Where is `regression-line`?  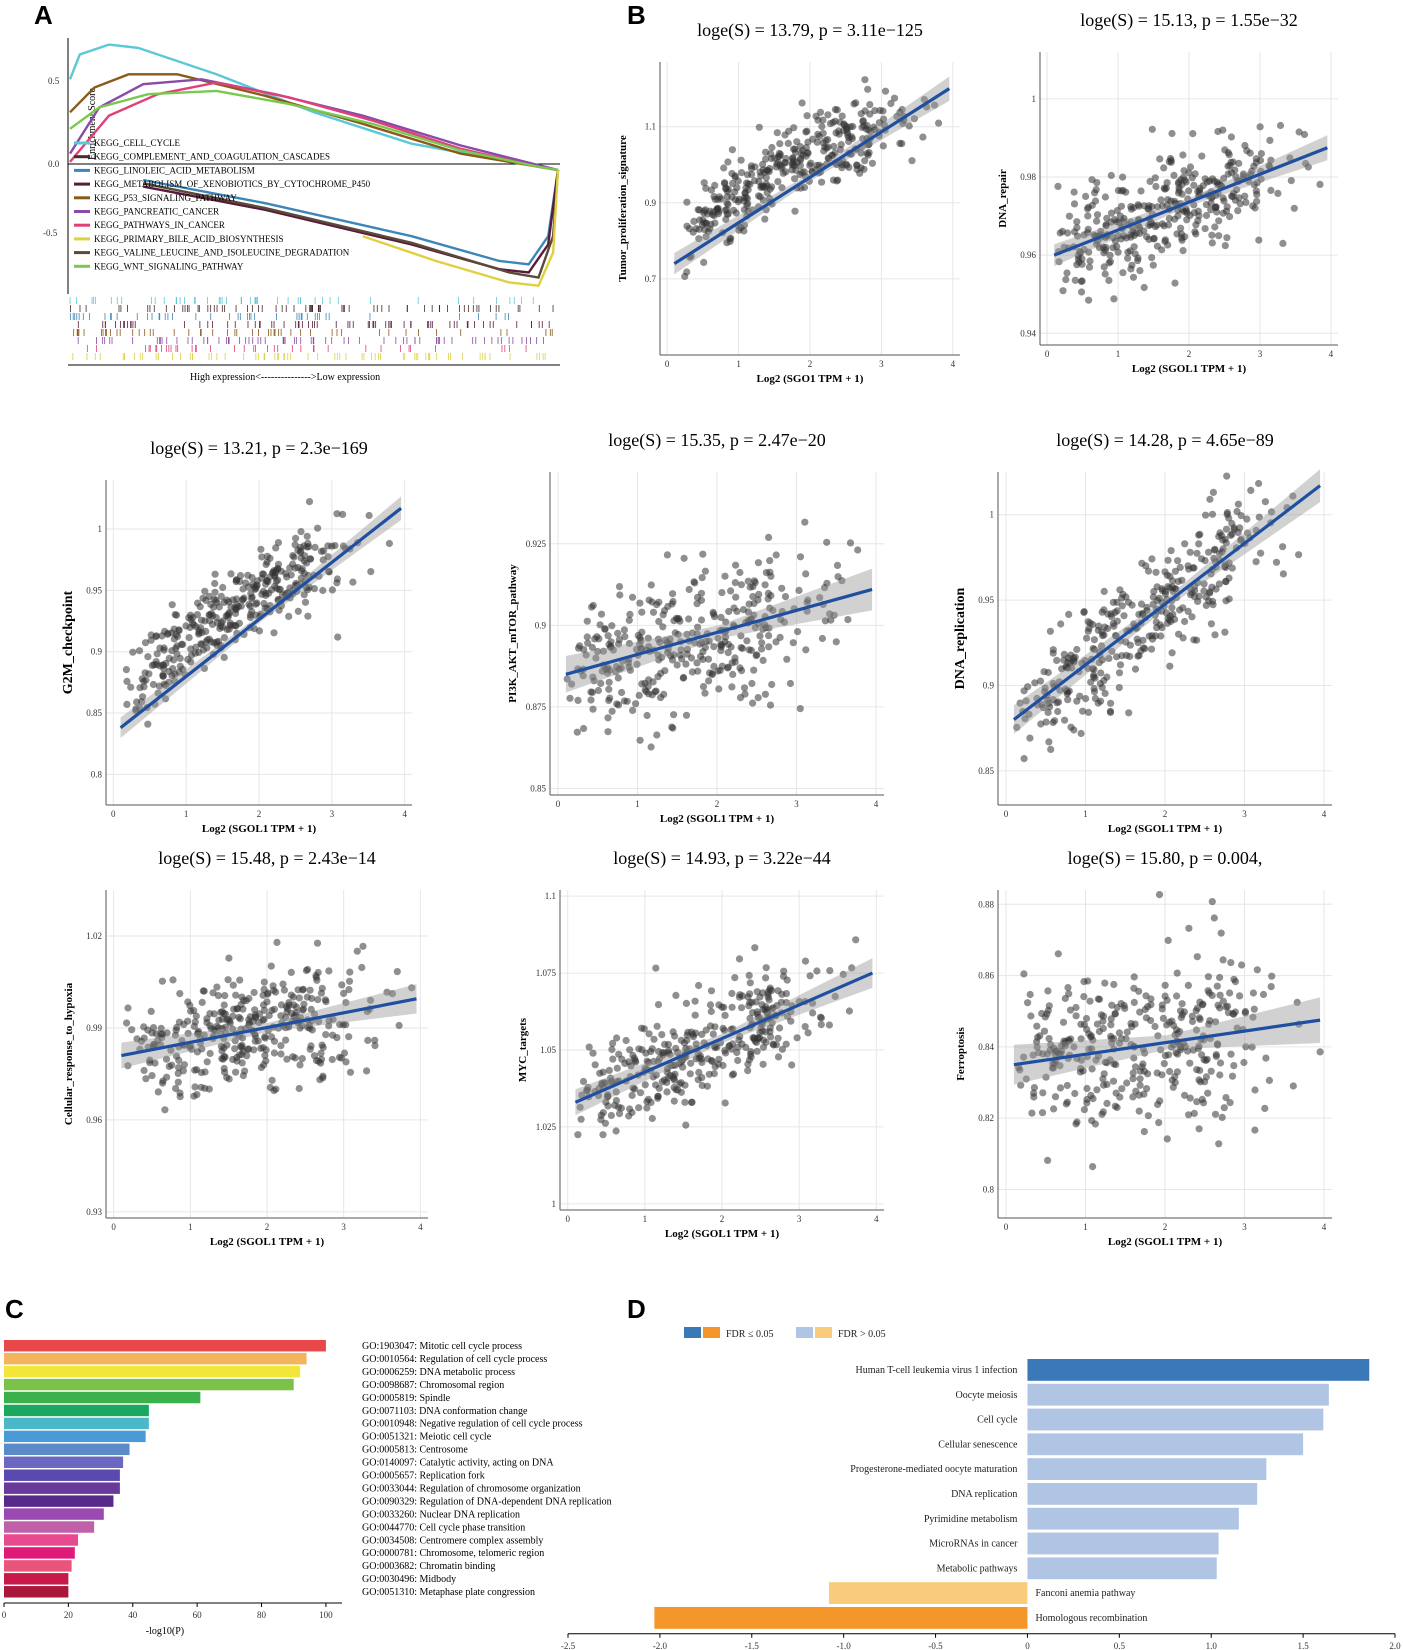 regression-line is located at coordinates (1190, 201).